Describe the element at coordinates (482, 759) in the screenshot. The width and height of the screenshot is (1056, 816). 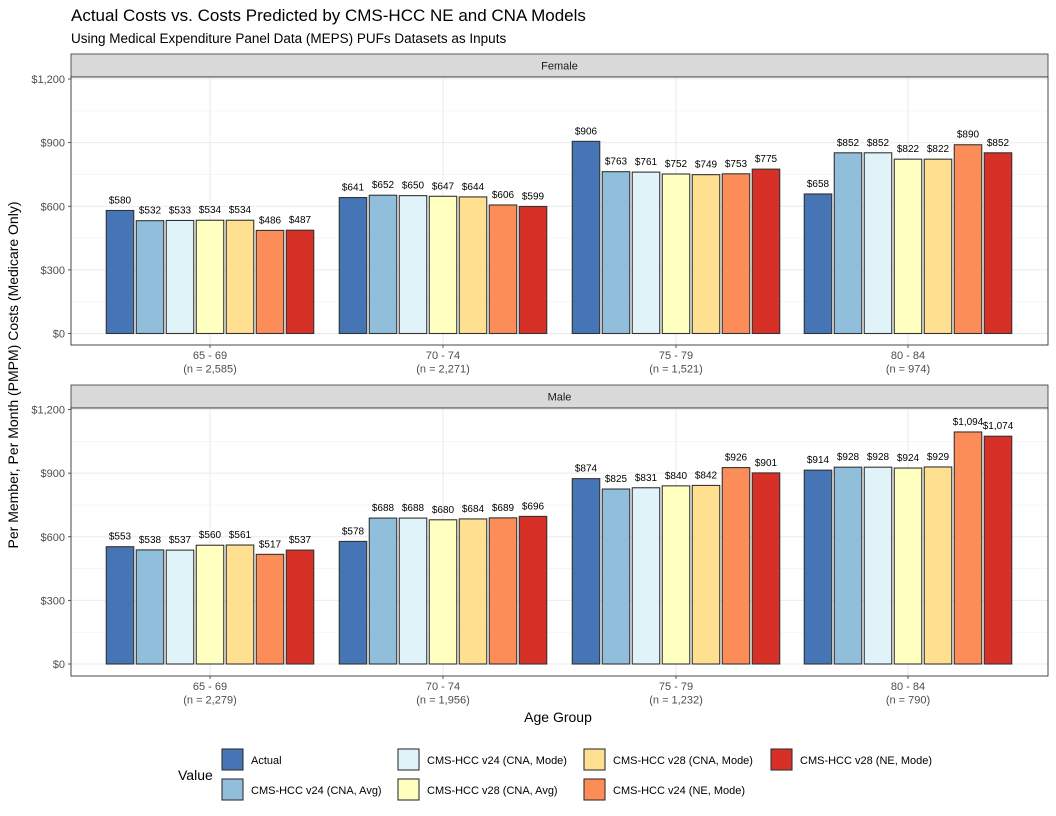
I see `legend-item: CMS-HCC v24 (CNA, Mode)` at that location.